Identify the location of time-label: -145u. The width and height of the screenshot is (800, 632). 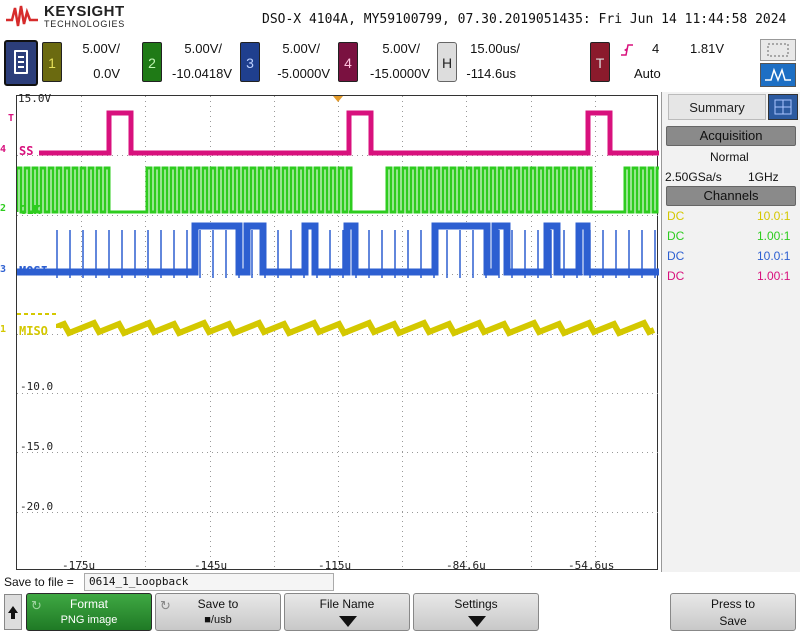
(211, 565).